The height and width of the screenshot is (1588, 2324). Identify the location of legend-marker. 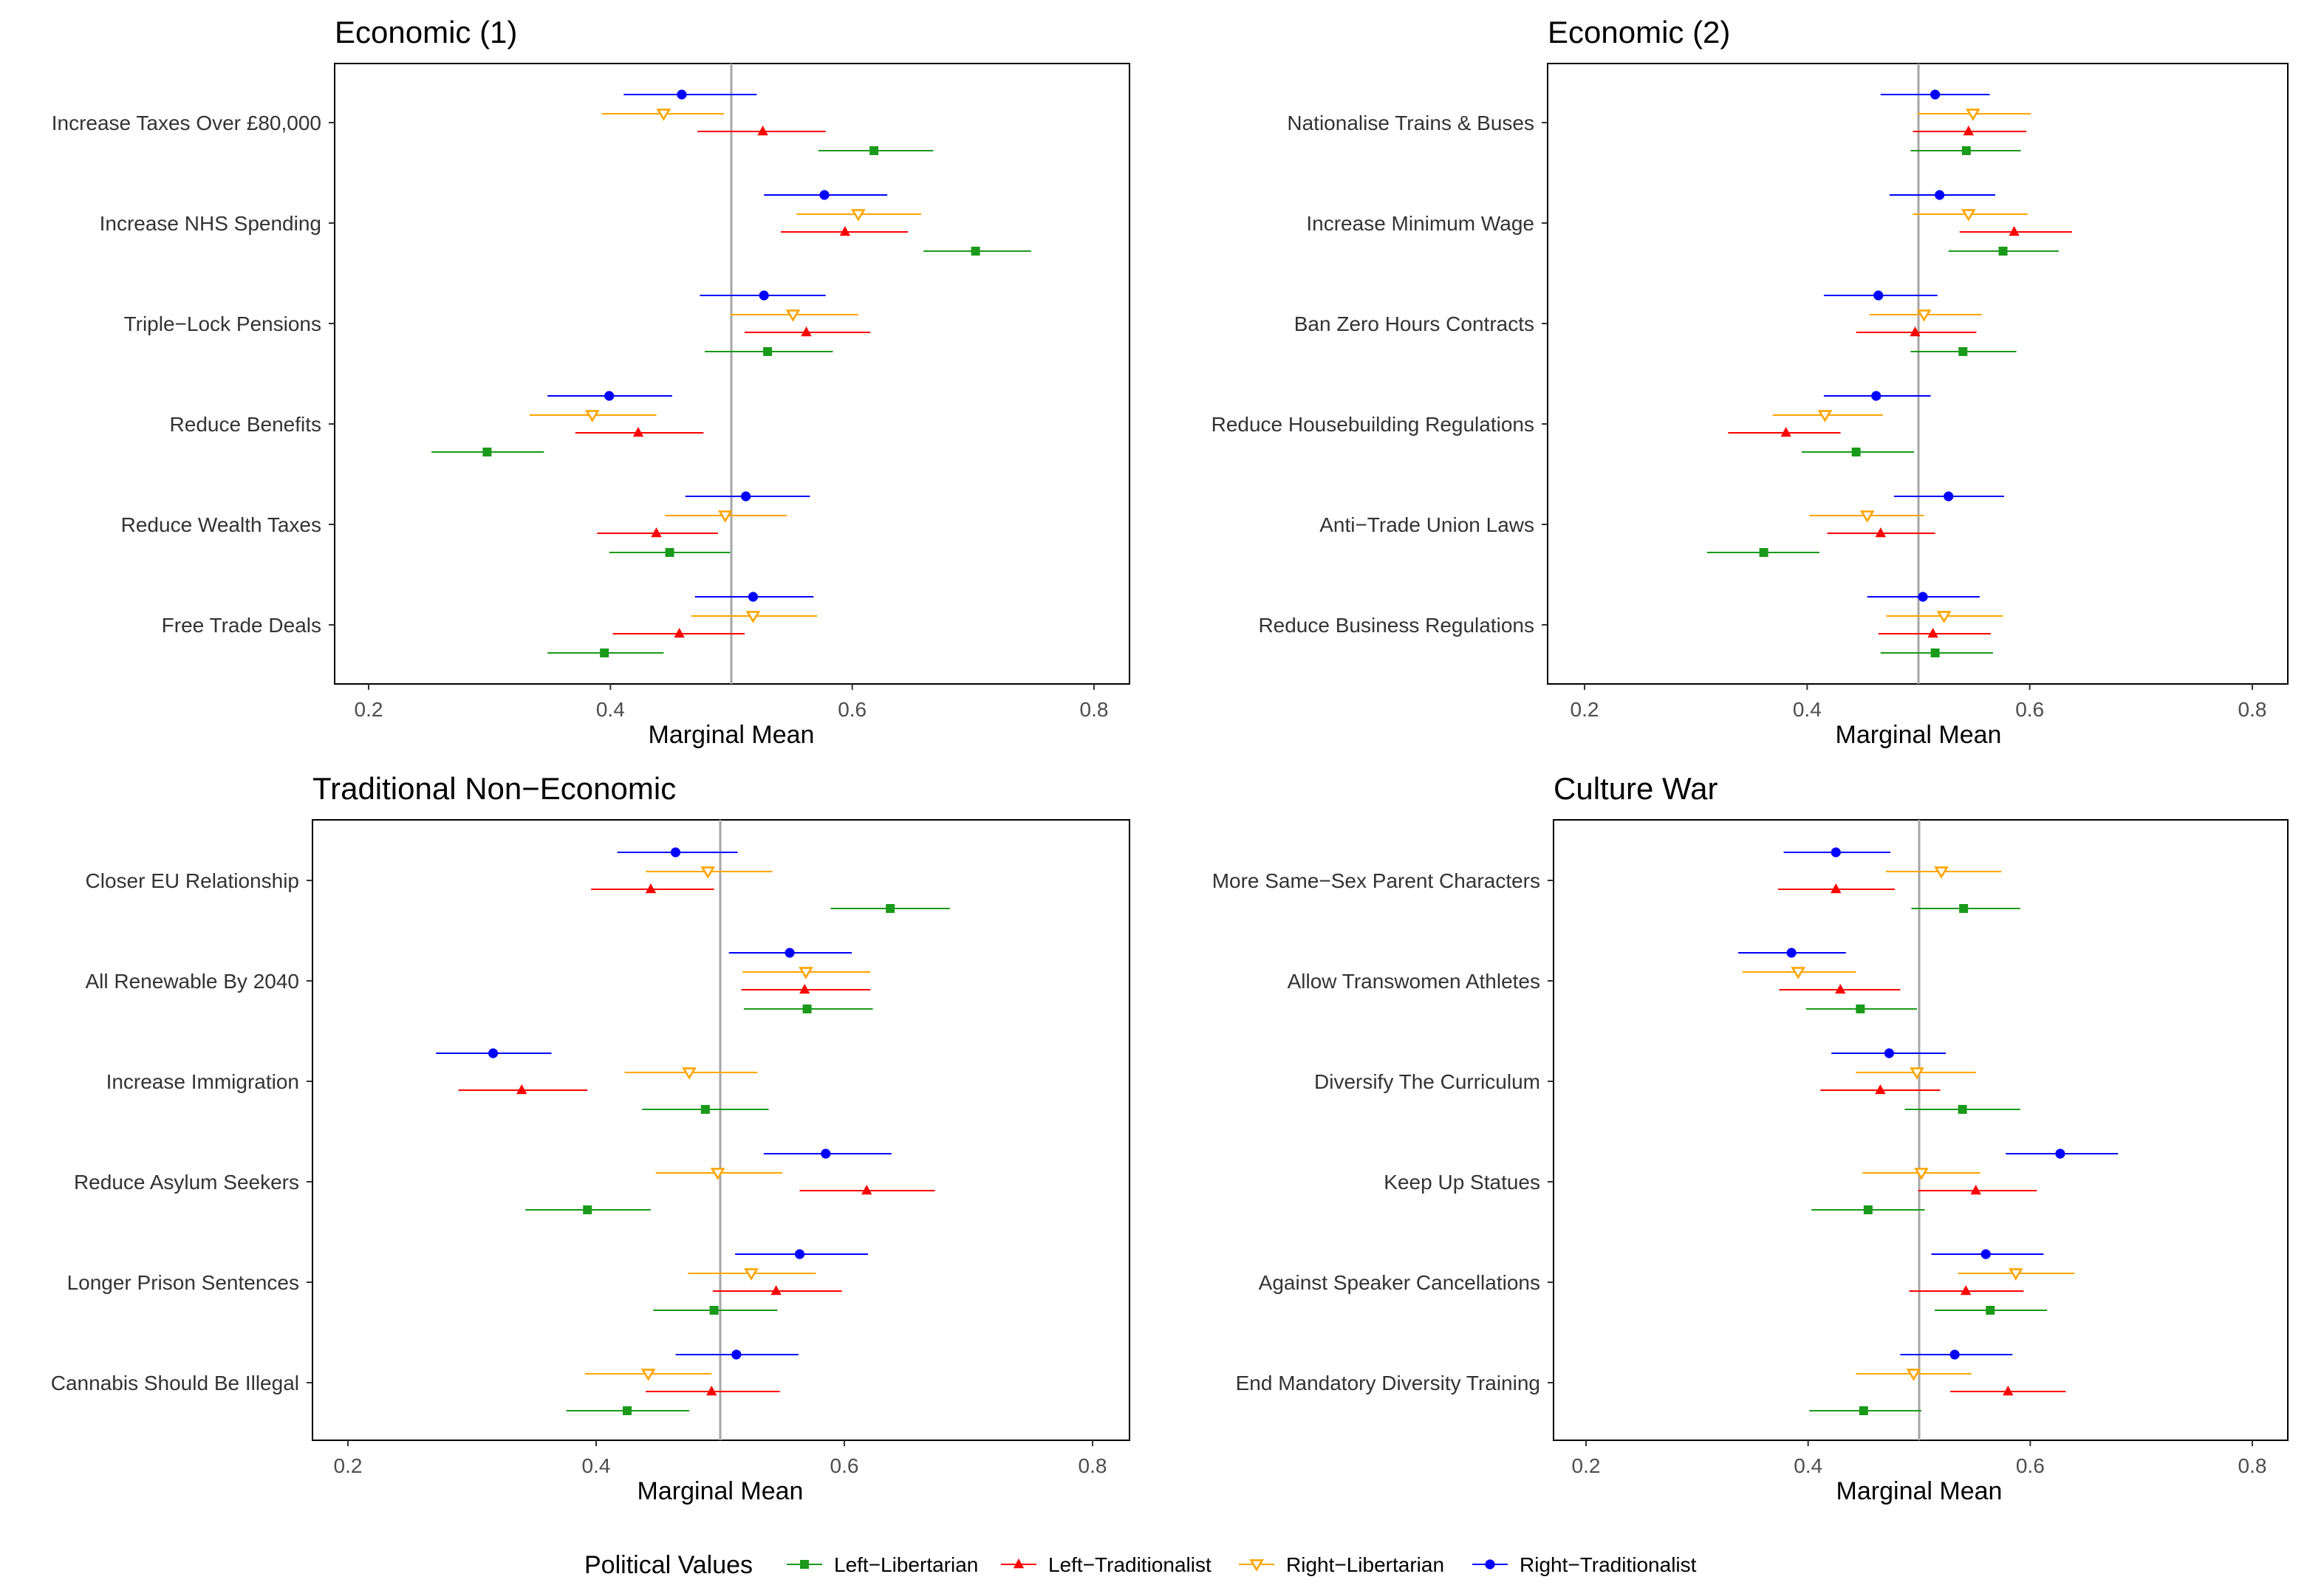
(1490, 1565).